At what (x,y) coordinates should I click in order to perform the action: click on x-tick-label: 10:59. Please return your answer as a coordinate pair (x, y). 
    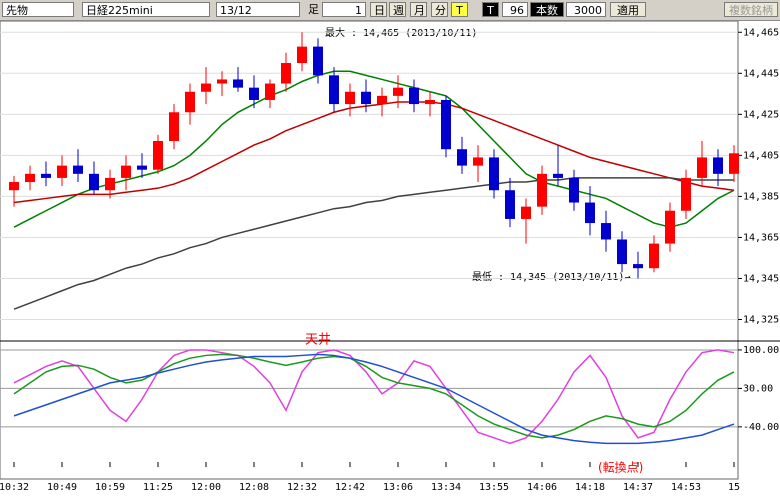
    Looking at the image, I should click on (110, 487).